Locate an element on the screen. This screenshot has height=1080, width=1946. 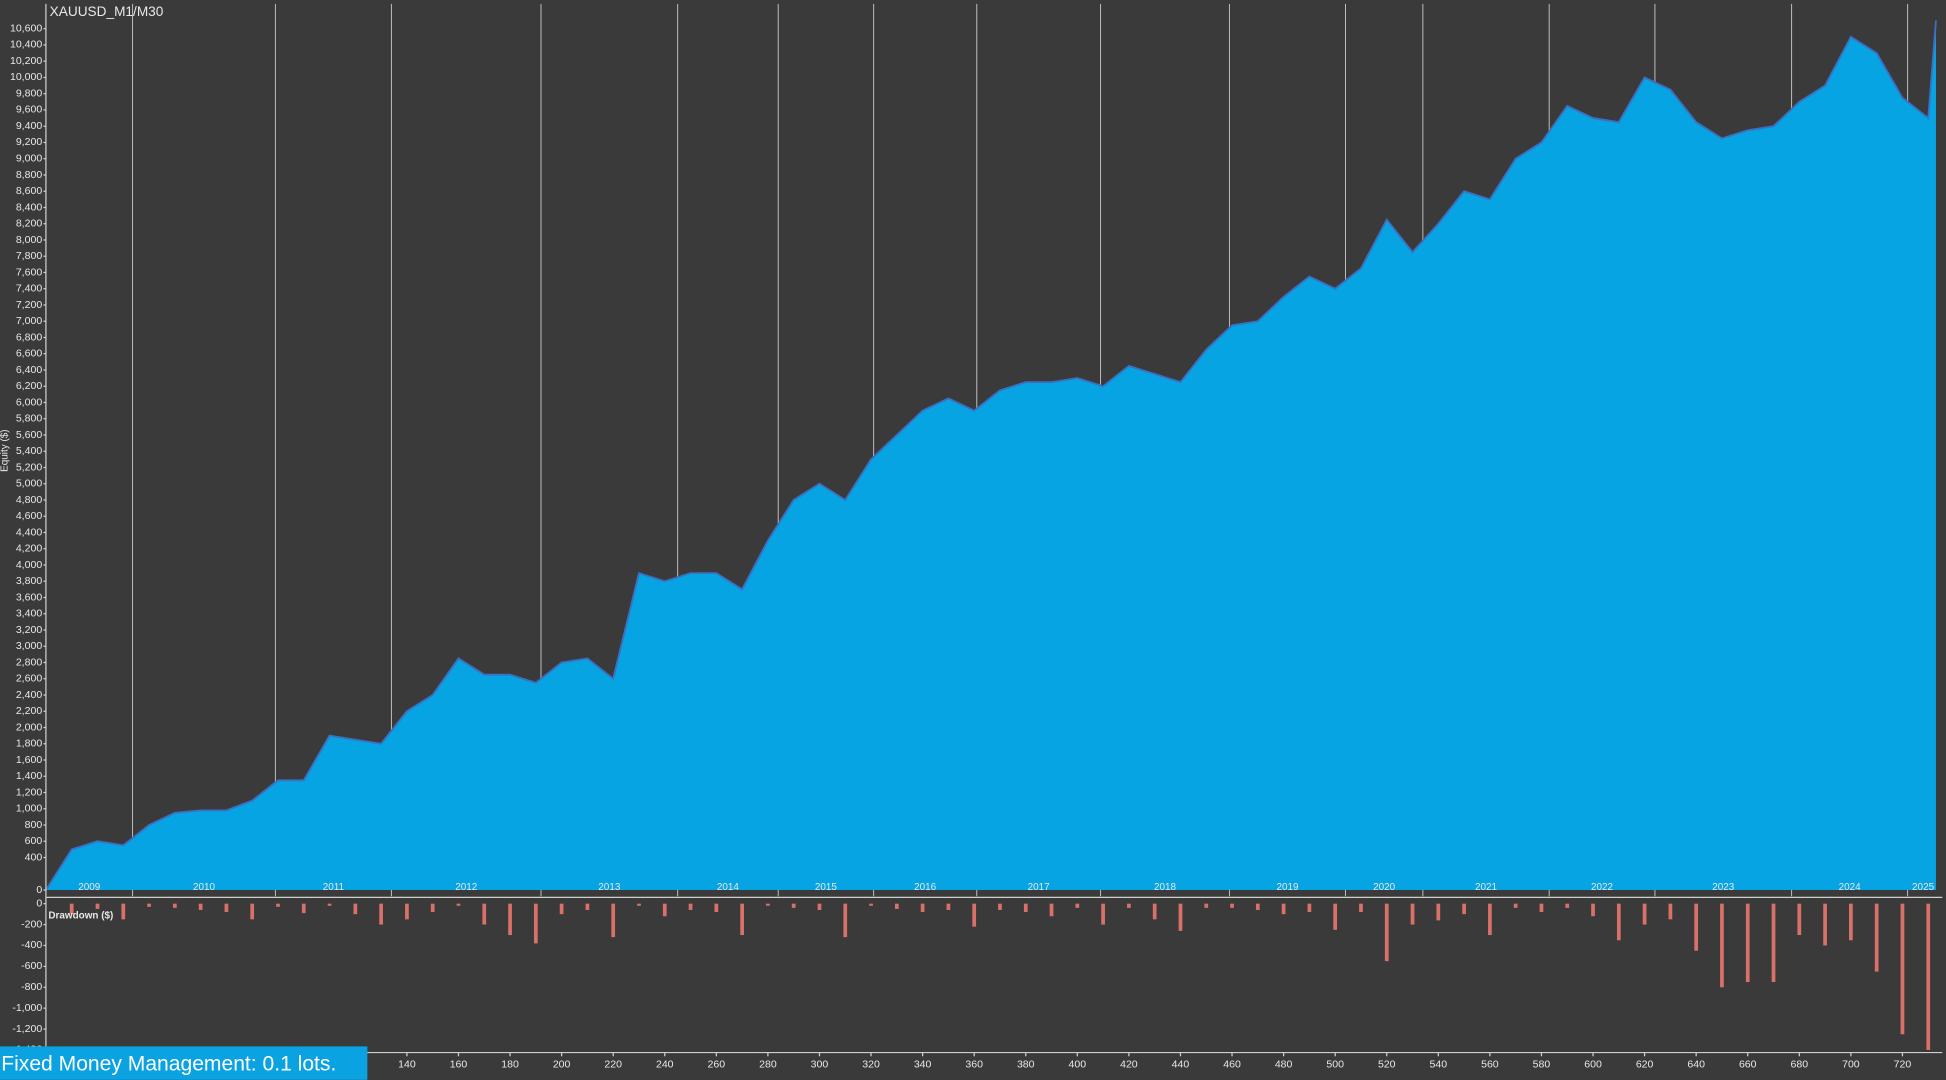
x-tick-label: 580 is located at coordinates (1542, 1065).